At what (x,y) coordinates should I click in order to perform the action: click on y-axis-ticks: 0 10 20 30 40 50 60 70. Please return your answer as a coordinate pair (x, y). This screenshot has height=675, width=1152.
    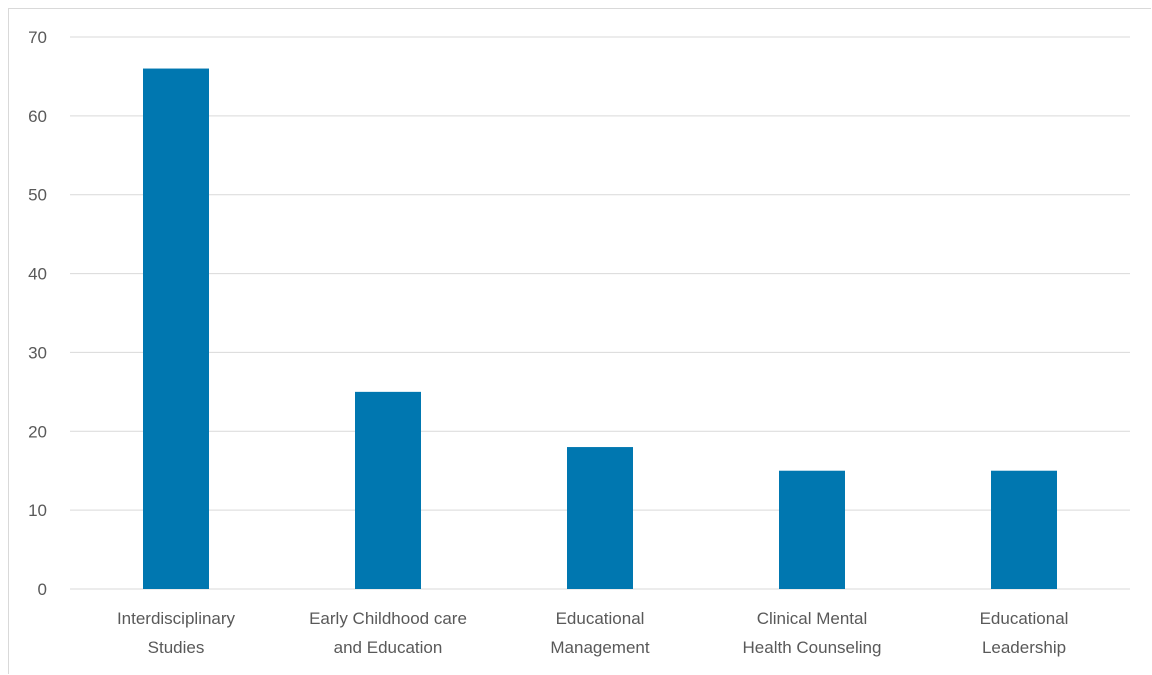
    Looking at the image, I should click on (37, 313).